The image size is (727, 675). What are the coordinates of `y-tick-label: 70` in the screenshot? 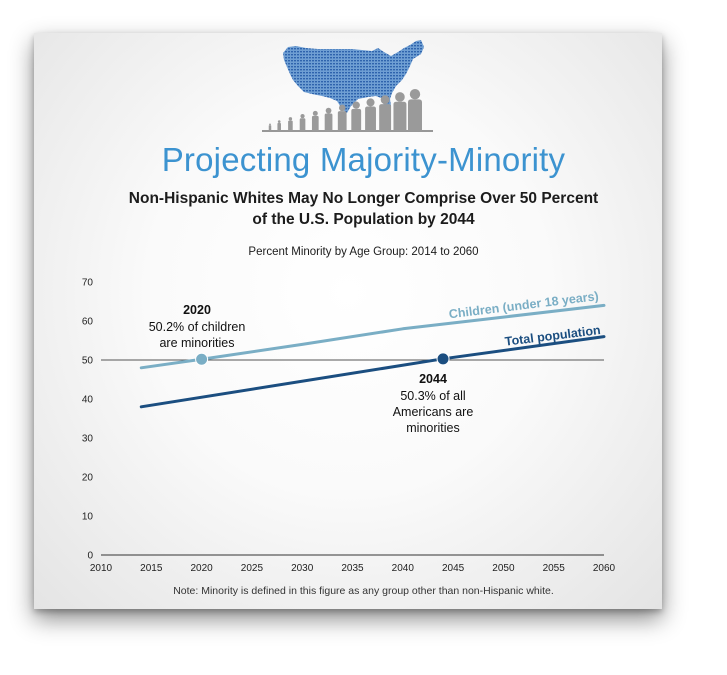 It's located at (88, 283).